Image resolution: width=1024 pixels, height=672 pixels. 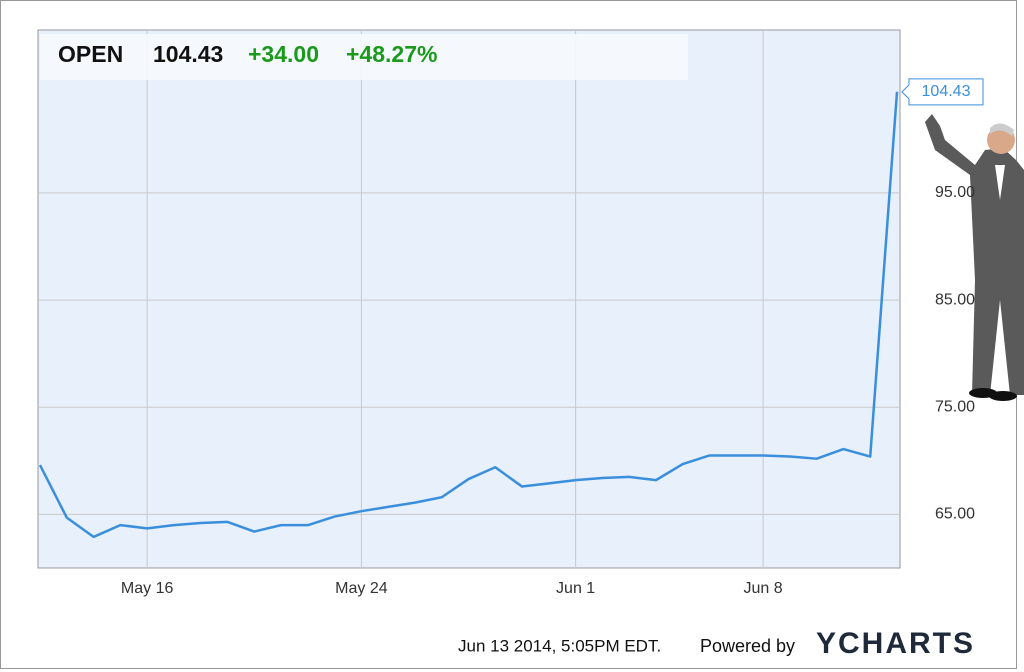 I want to click on y-tick-label: 85.00, so click(x=955, y=299).